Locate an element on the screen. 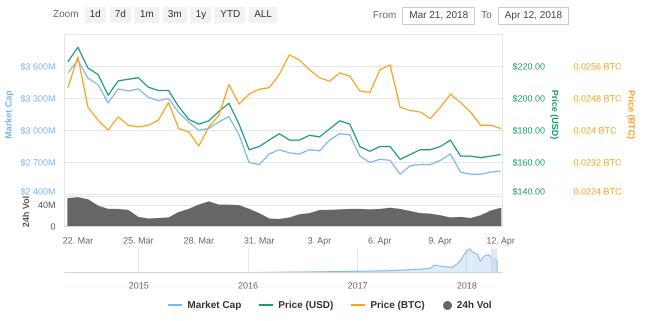  text: YTD is located at coordinates (230, 15).